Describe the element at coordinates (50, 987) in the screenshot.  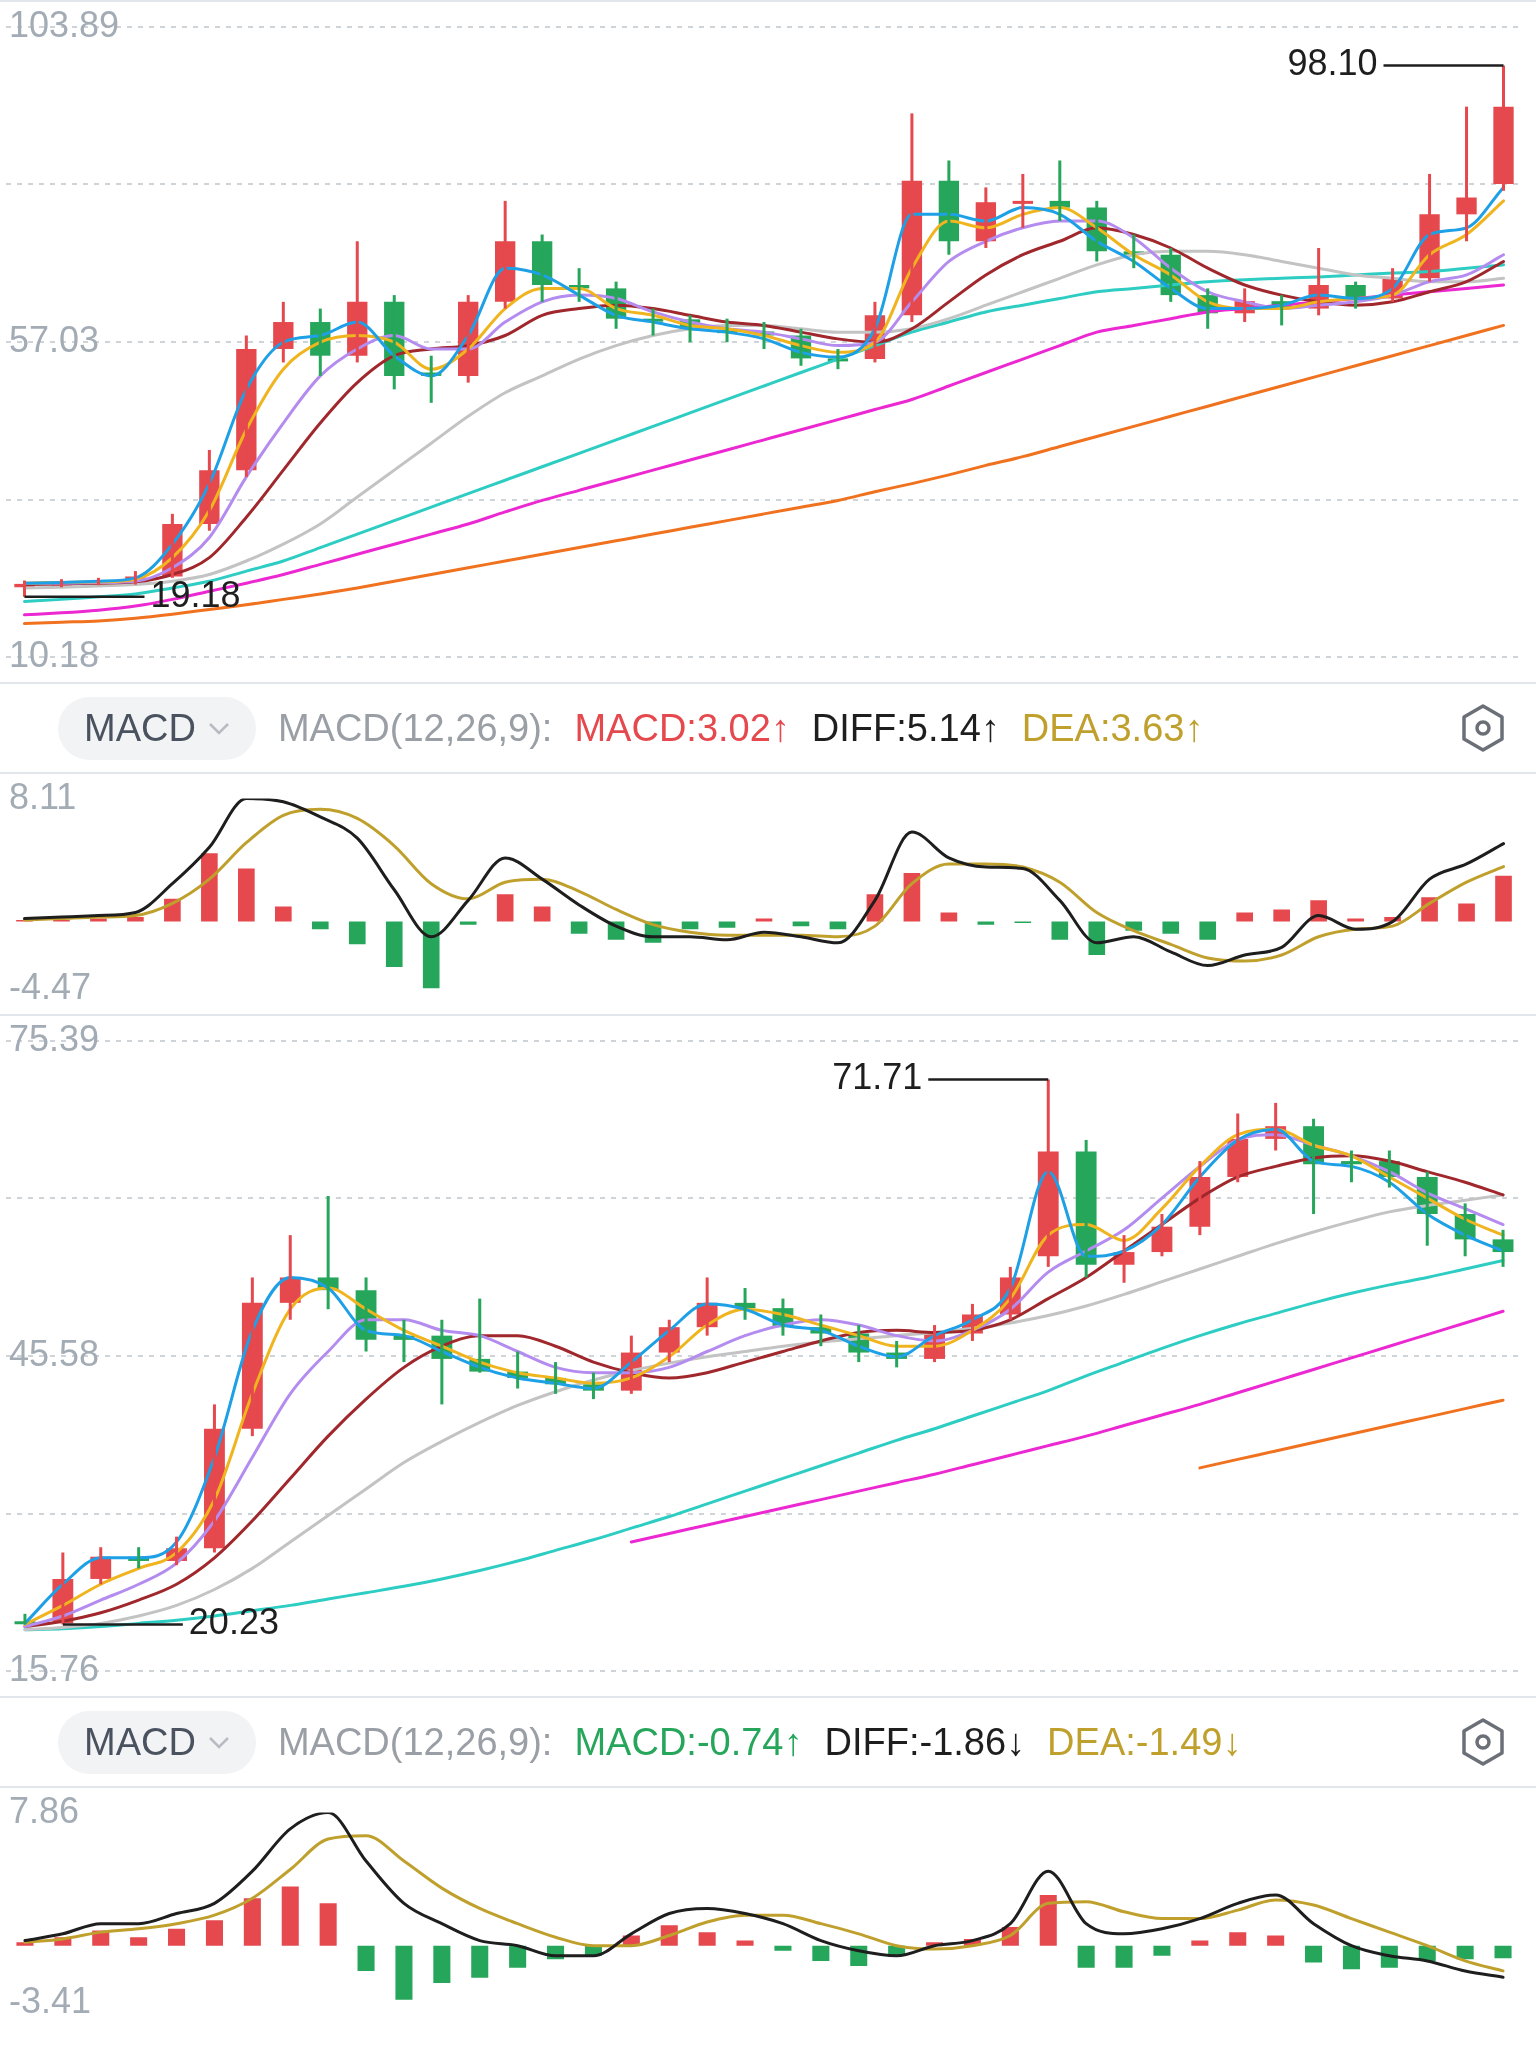
I see `y-tick-label: -4.47` at that location.